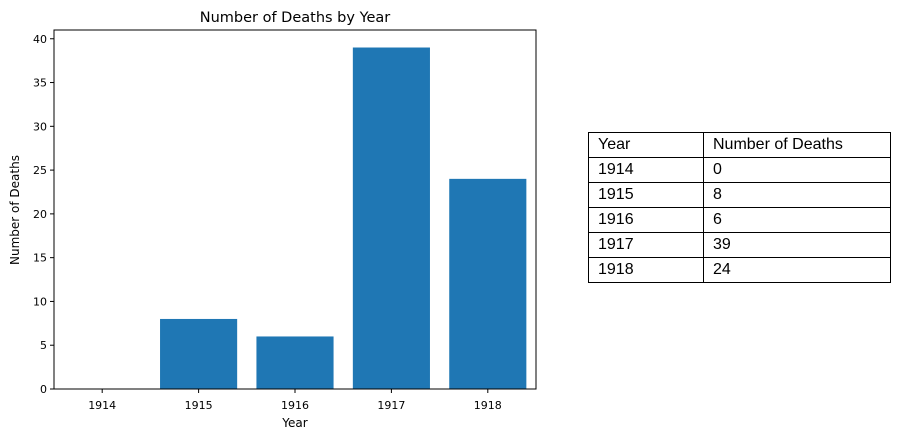  I want to click on x-tick-label: 1917, so click(391, 405).